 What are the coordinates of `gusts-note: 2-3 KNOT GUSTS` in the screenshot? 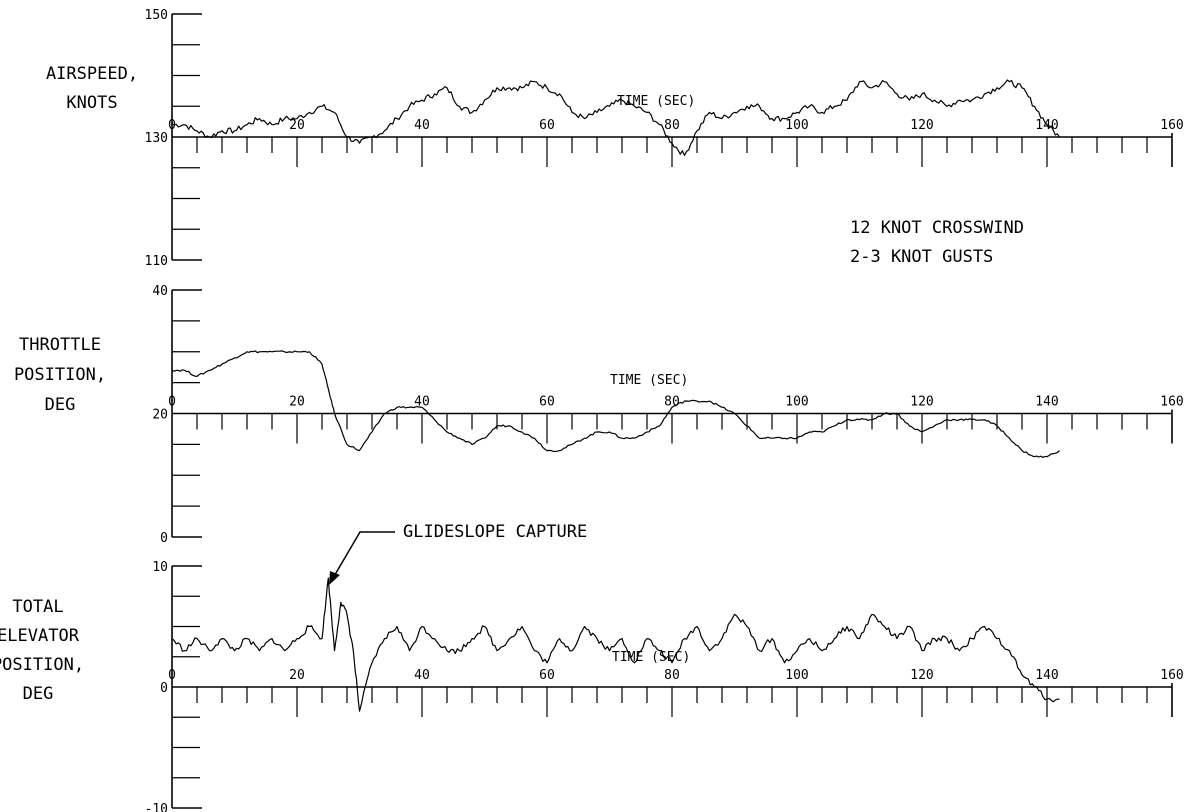 It's located at (921, 257).